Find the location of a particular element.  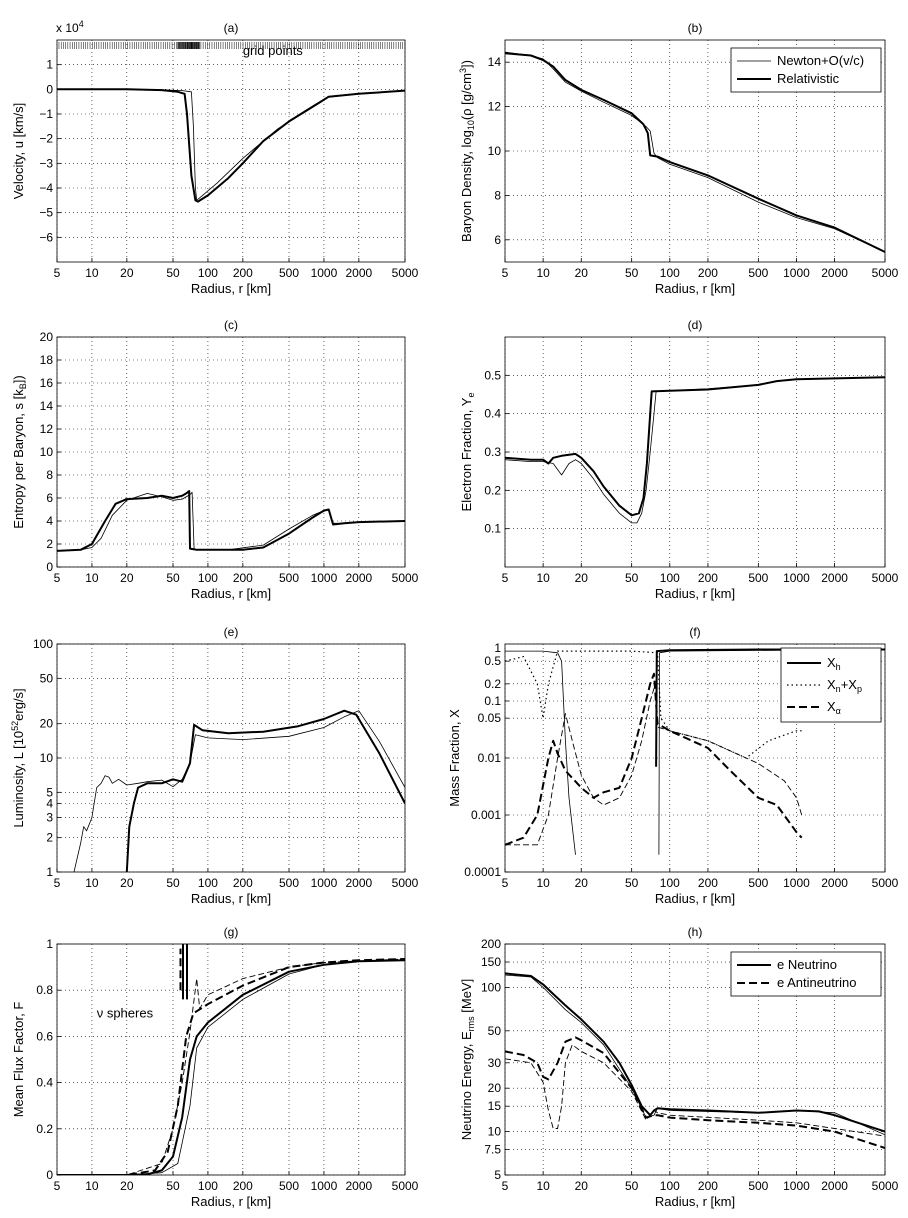

grid-points-rug is located at coordinates (232, 45).